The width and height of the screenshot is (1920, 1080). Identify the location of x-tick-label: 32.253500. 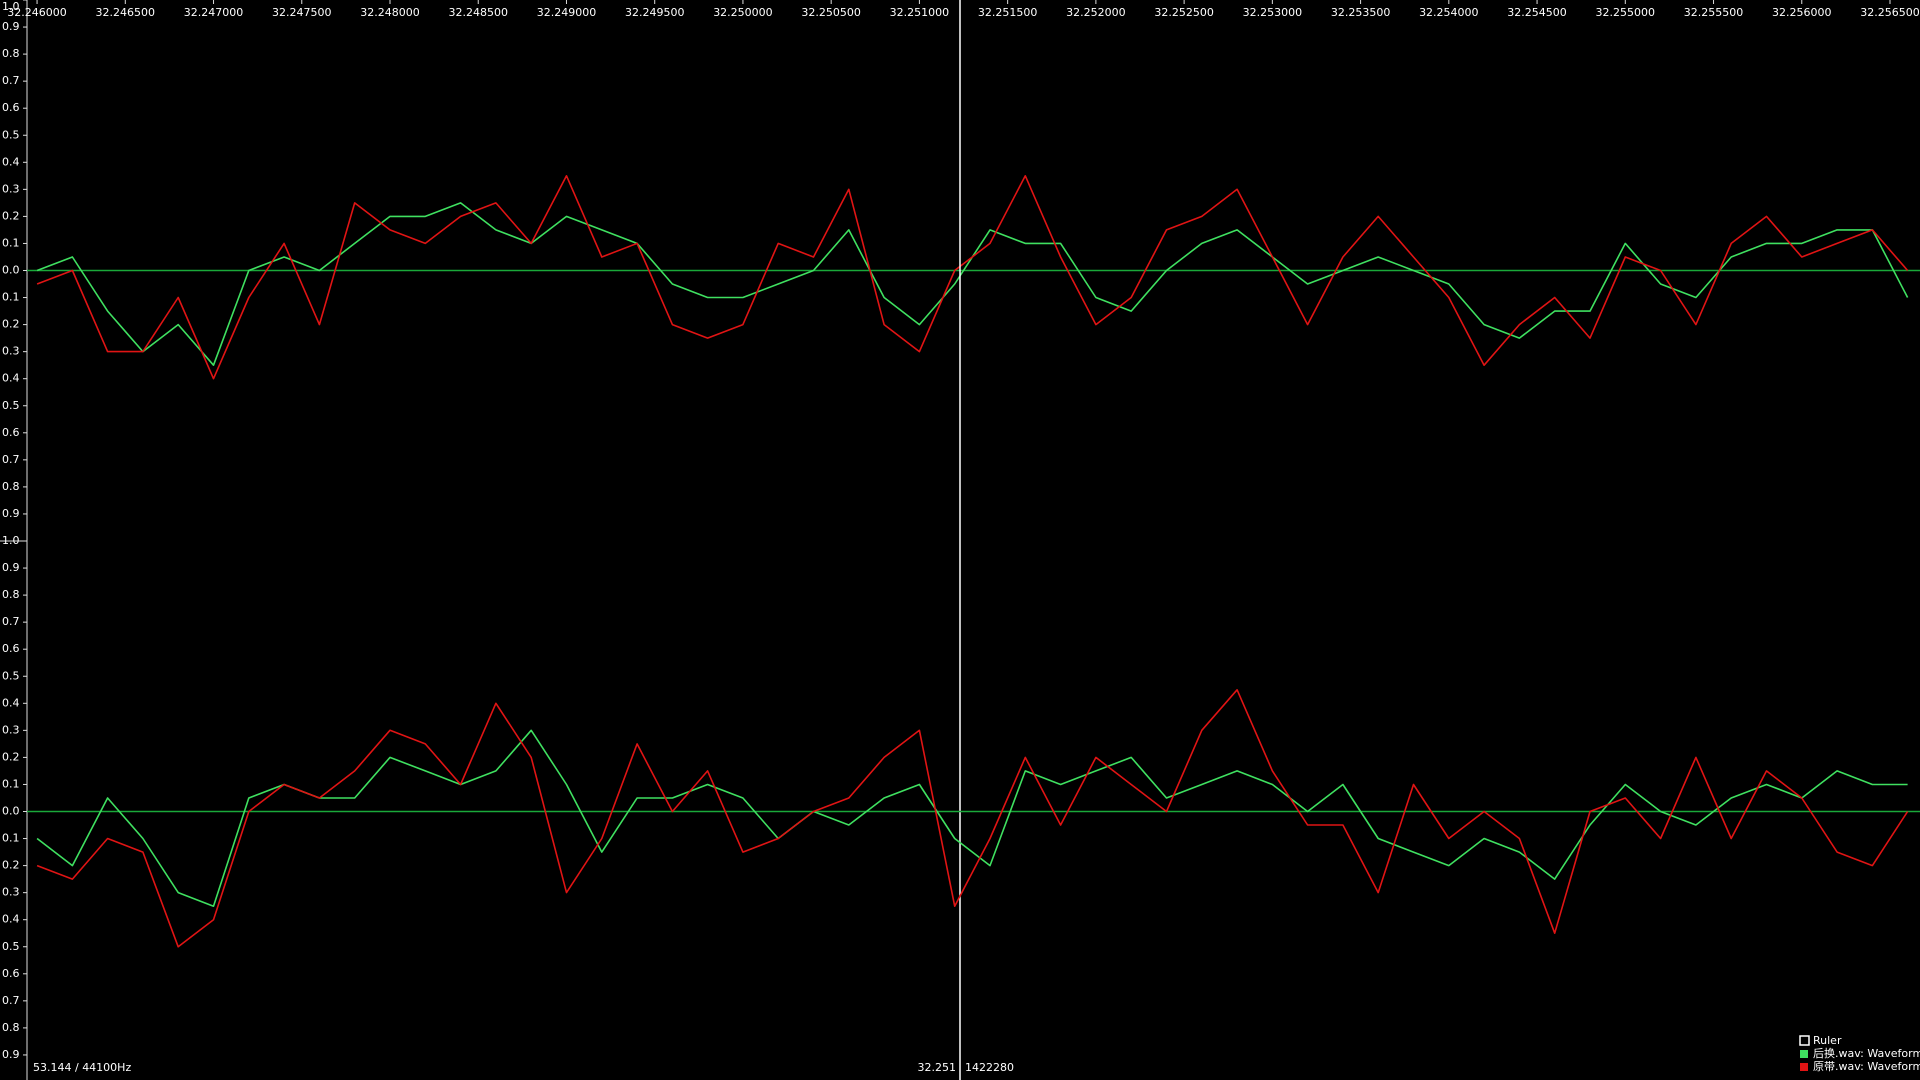
(1361, 12).